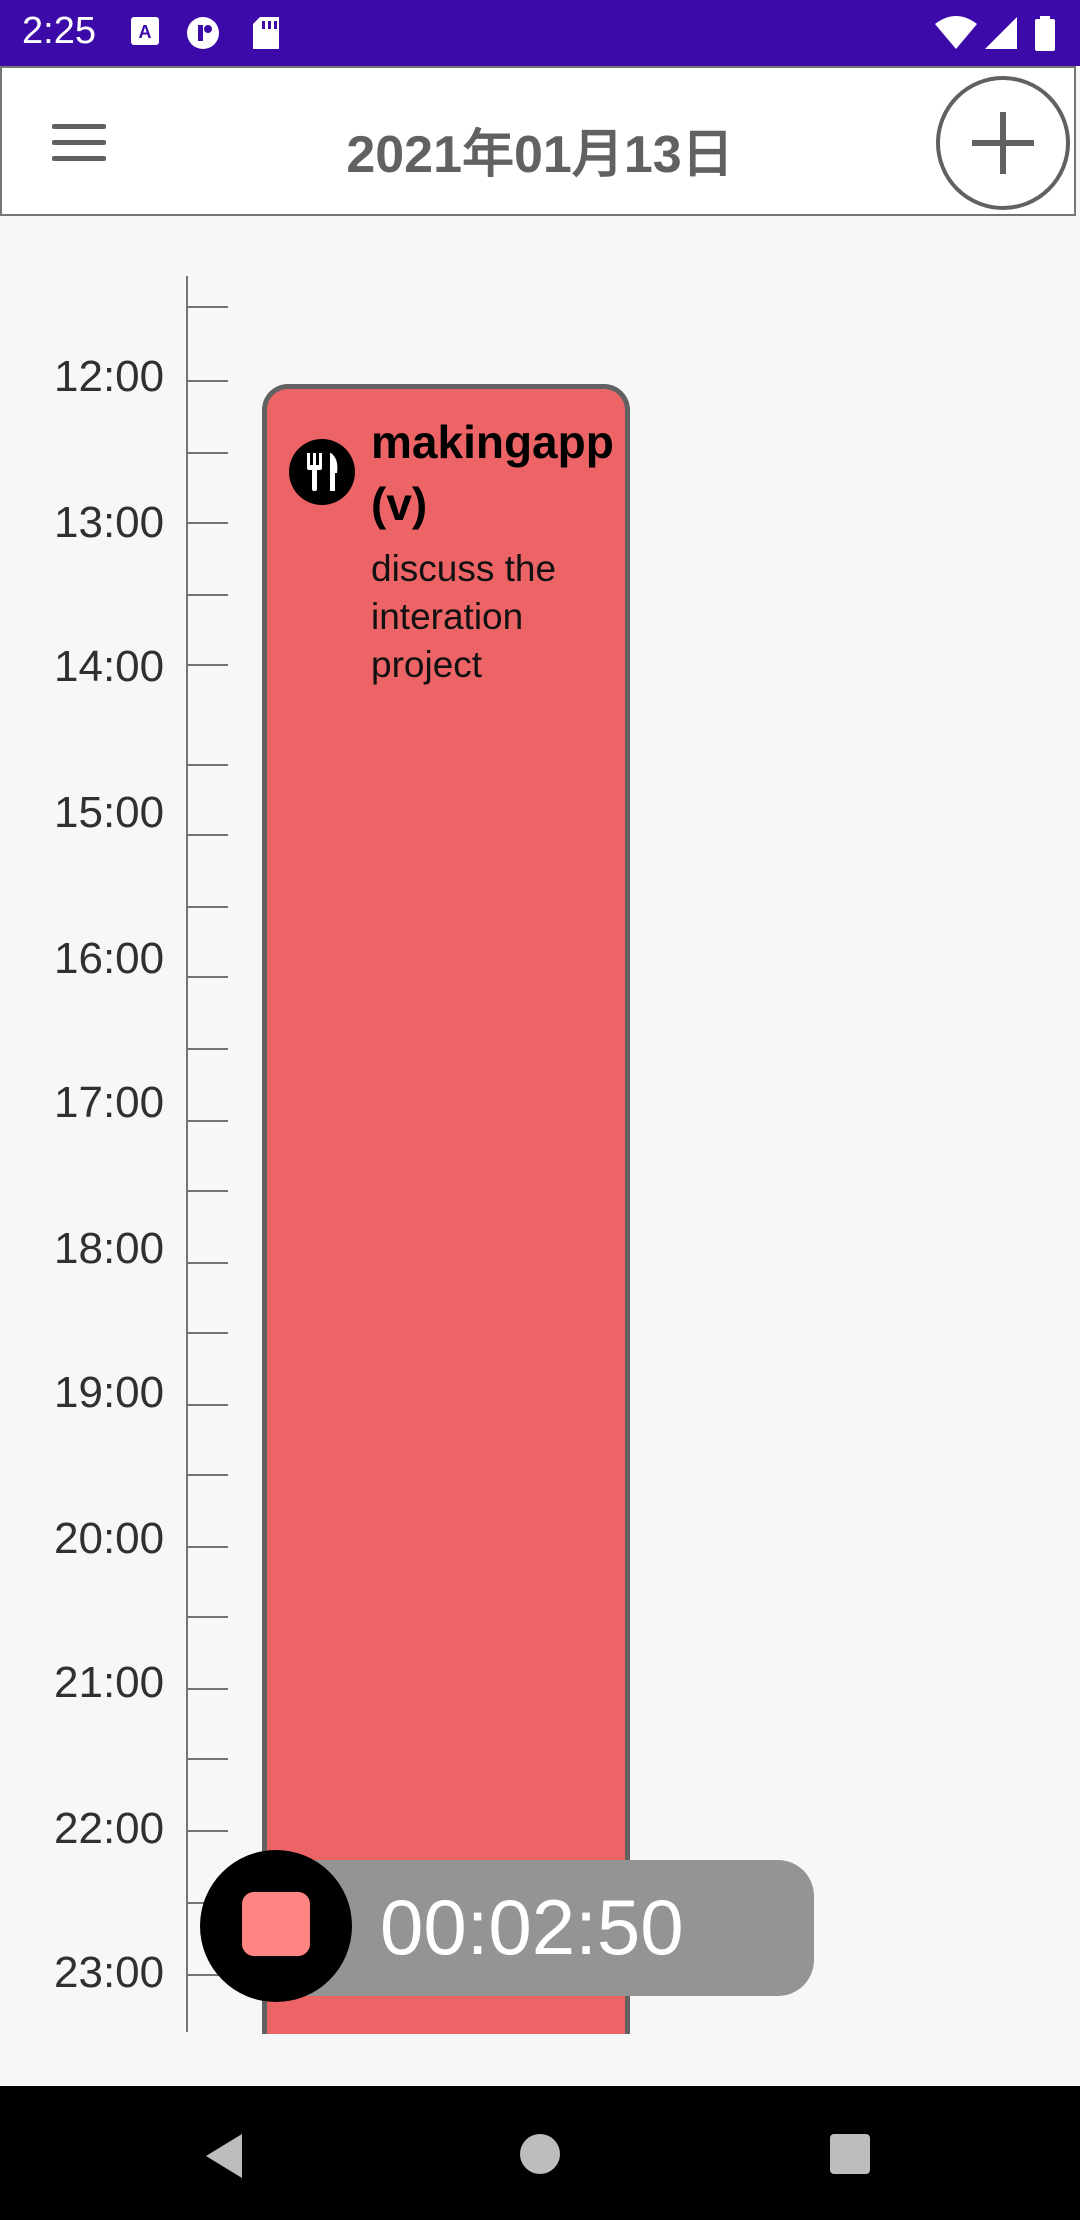 Image resolution: width=1080 pixels, height=2220 pixels. I want to click on timeline-axis, so click(187, 1154).